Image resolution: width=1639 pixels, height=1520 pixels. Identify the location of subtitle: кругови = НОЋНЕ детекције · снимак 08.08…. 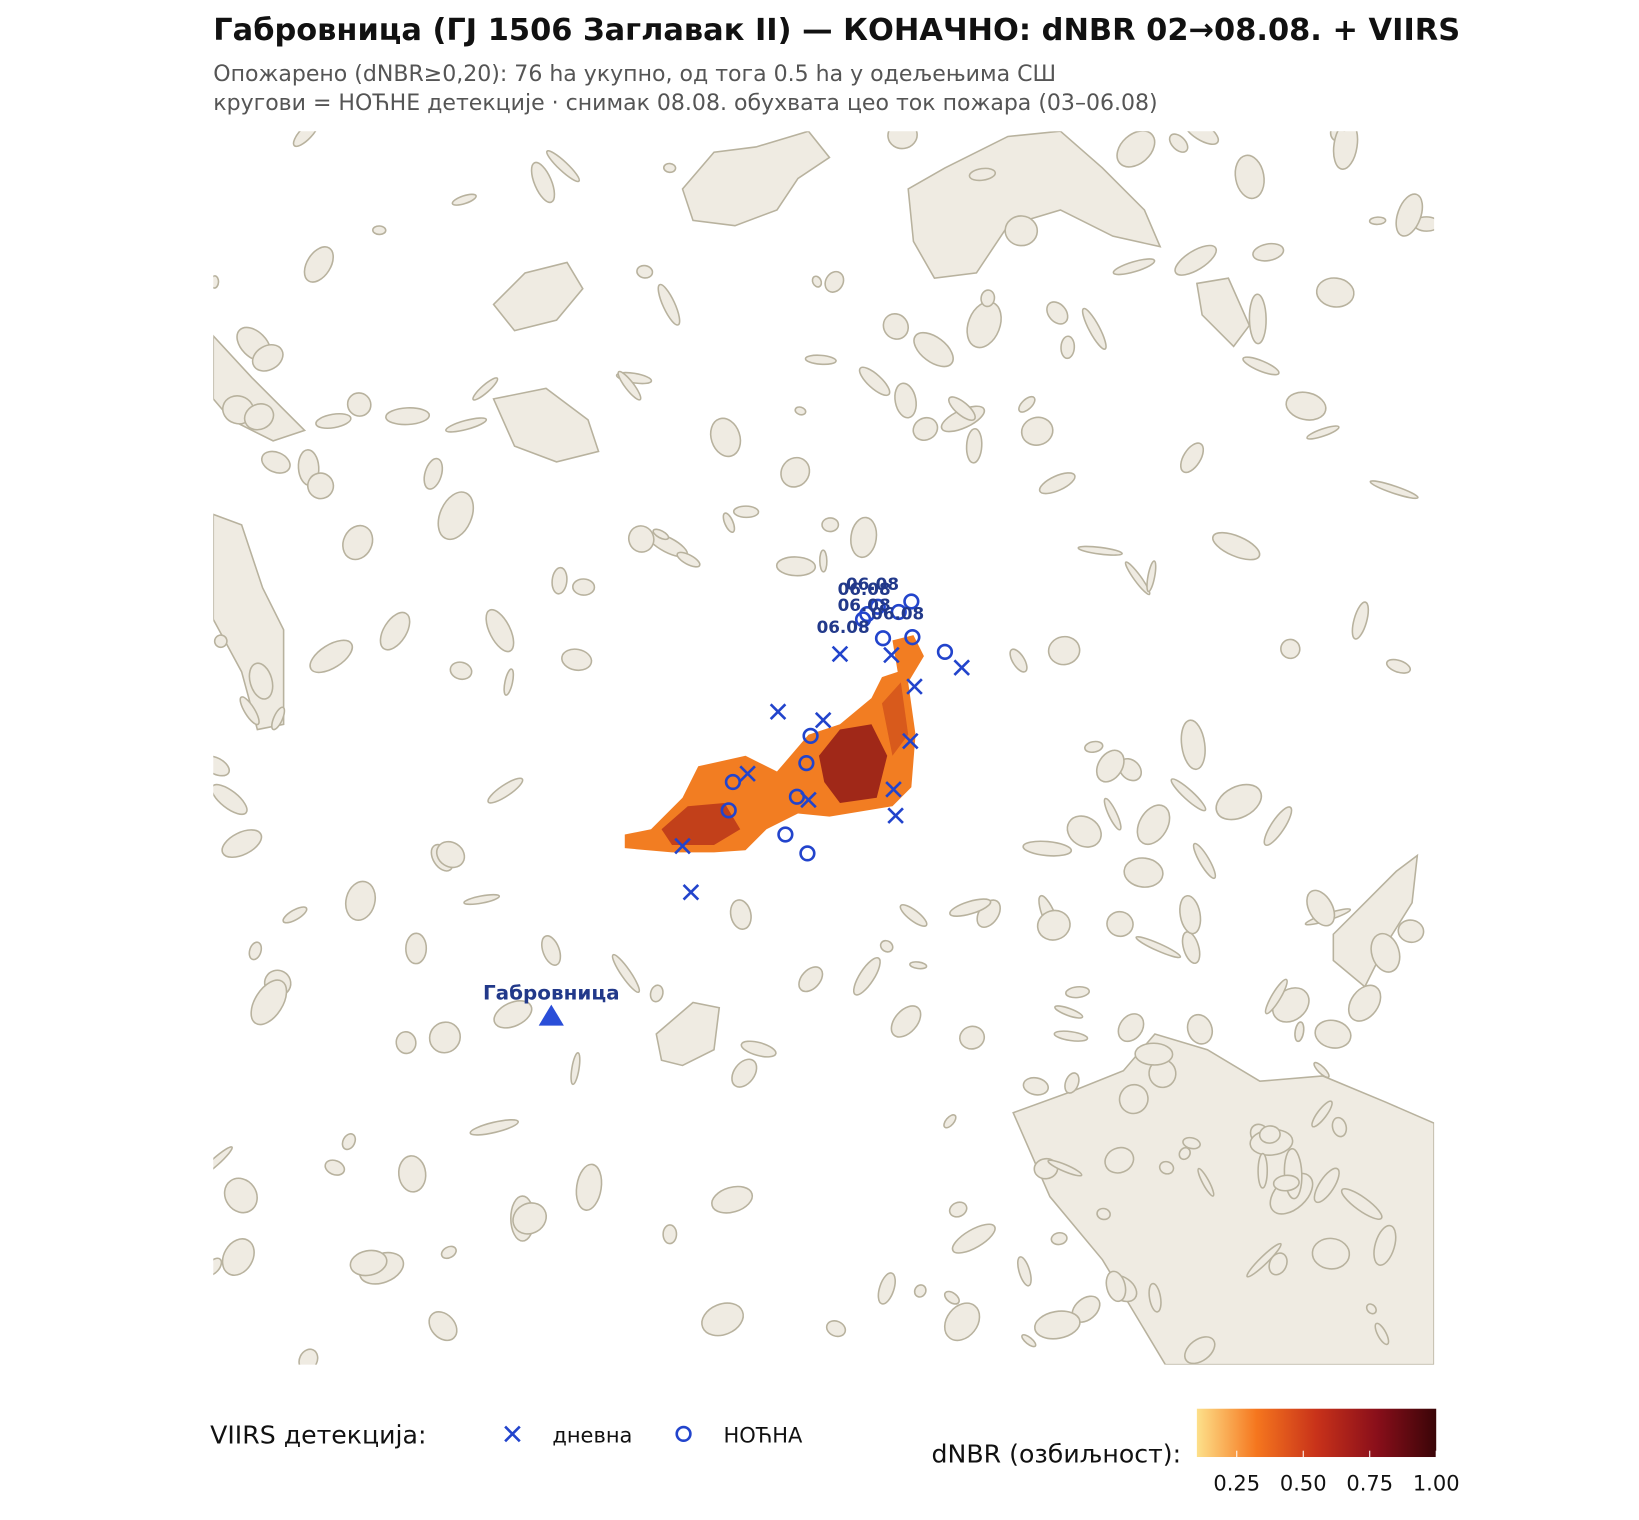
(685, 103).